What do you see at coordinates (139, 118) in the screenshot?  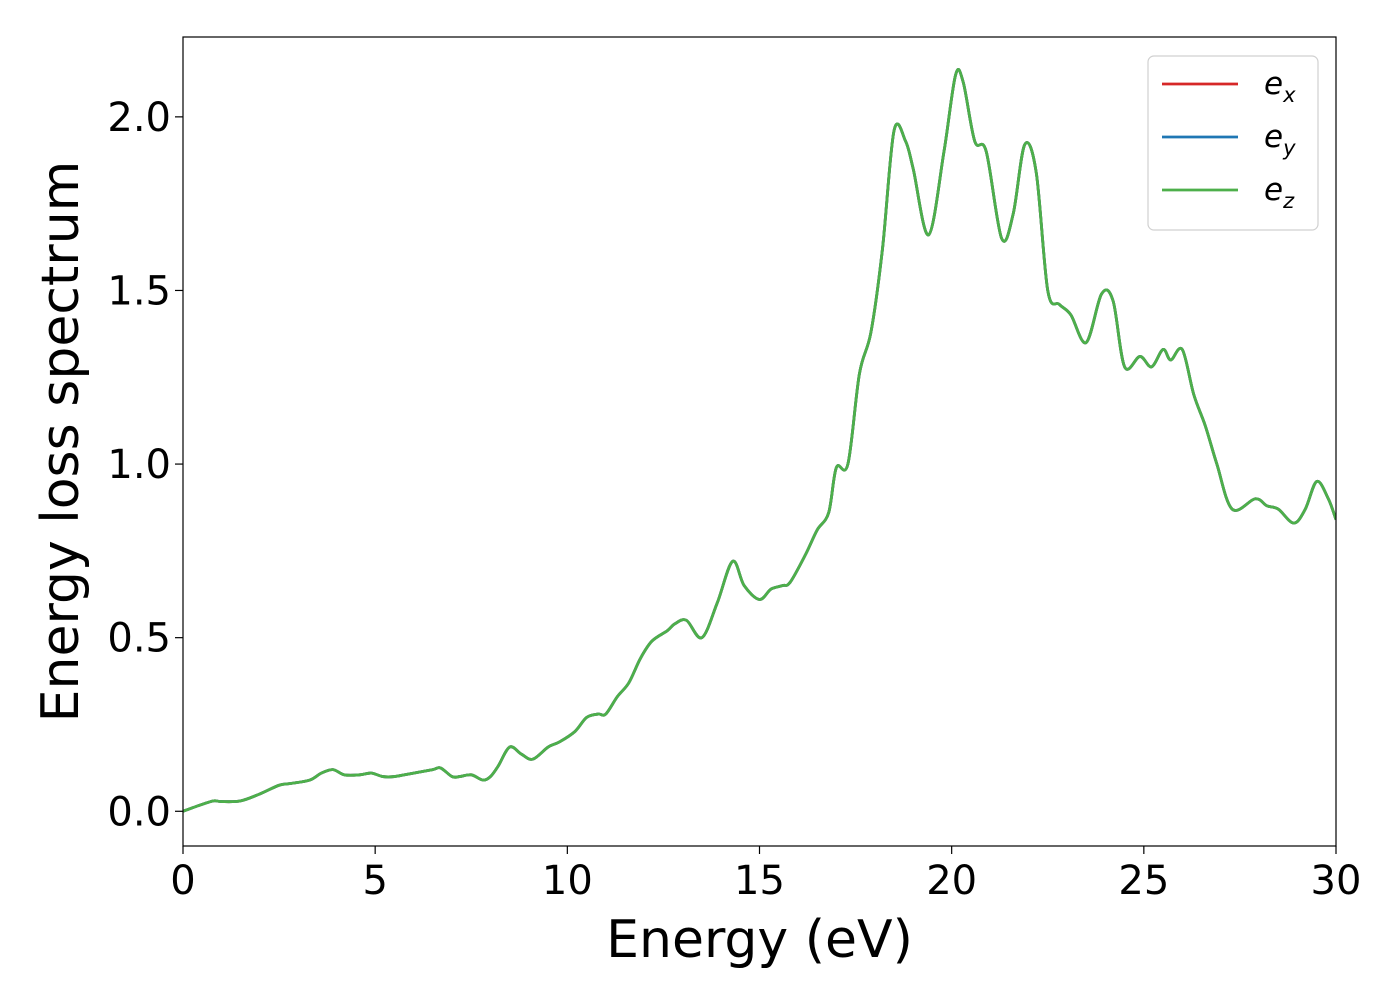 I see `y-tick-label: 2.0` at bounding box center [139, 118].